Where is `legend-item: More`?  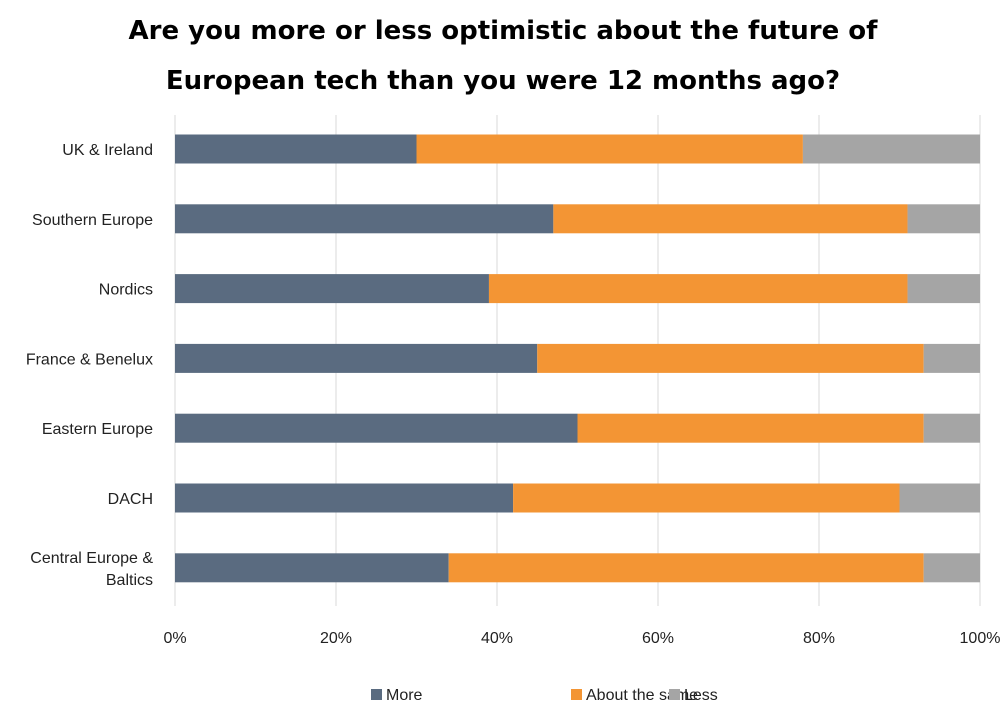 legend-item: More is located at coordinates (397, 695).